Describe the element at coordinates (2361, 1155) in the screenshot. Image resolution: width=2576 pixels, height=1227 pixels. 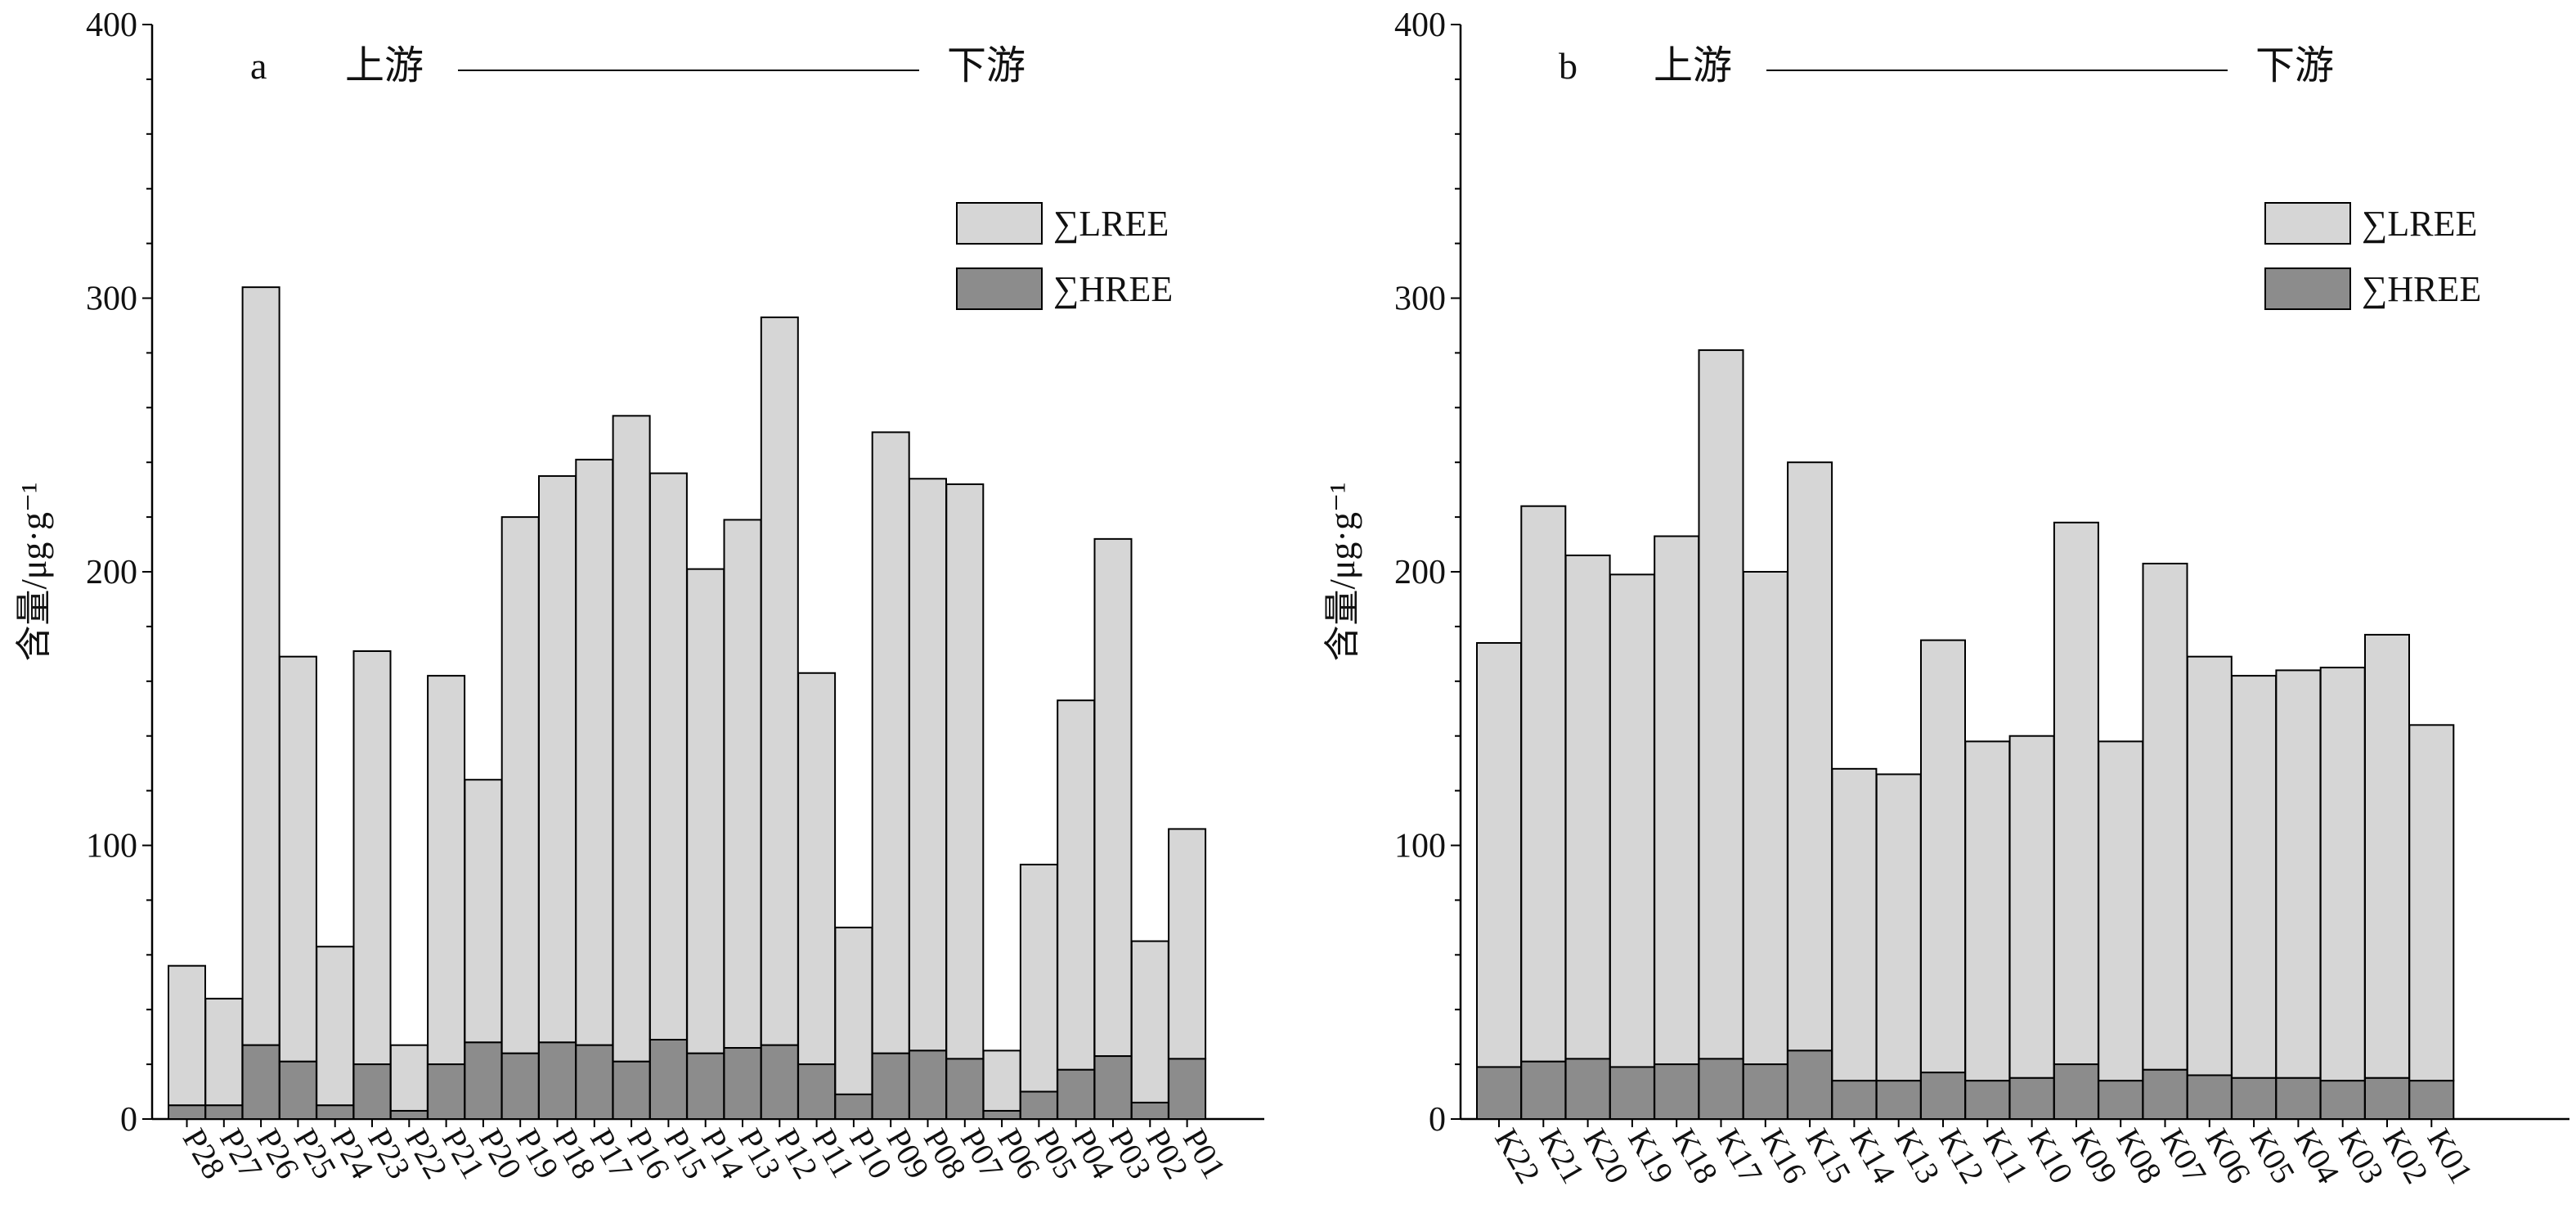
I see `x-tick-label: K03` at that location.